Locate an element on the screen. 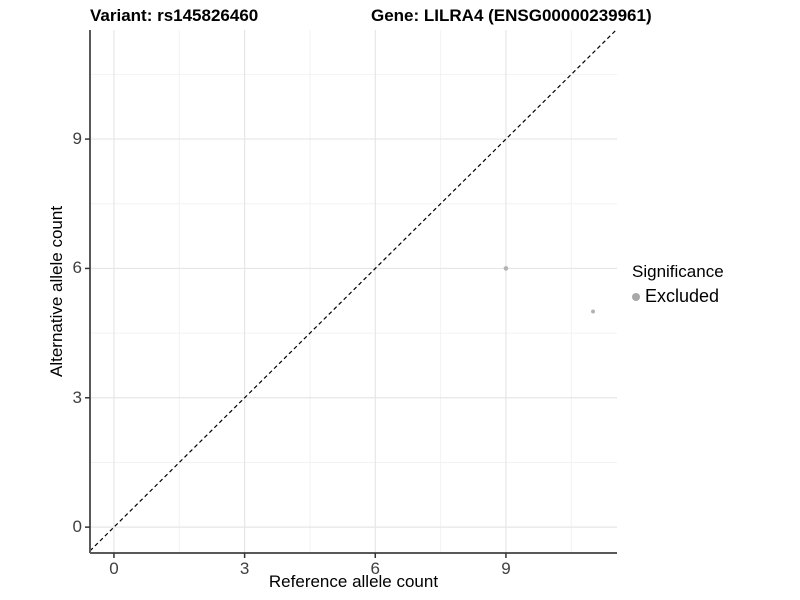  legend-item-excluded: Excluded is located at coordinates (678, 296).